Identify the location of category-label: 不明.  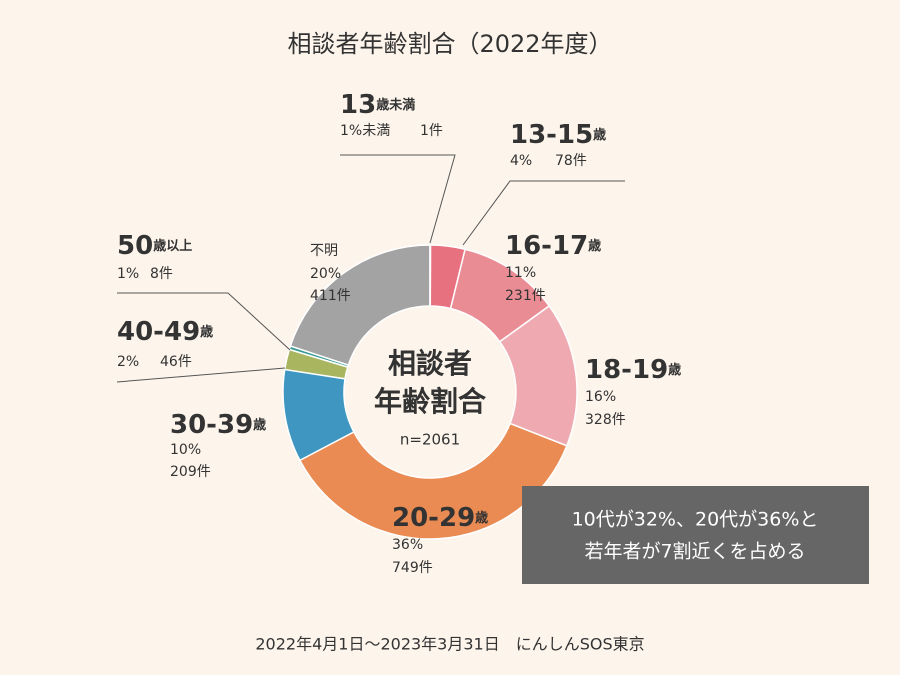
(324, 251).